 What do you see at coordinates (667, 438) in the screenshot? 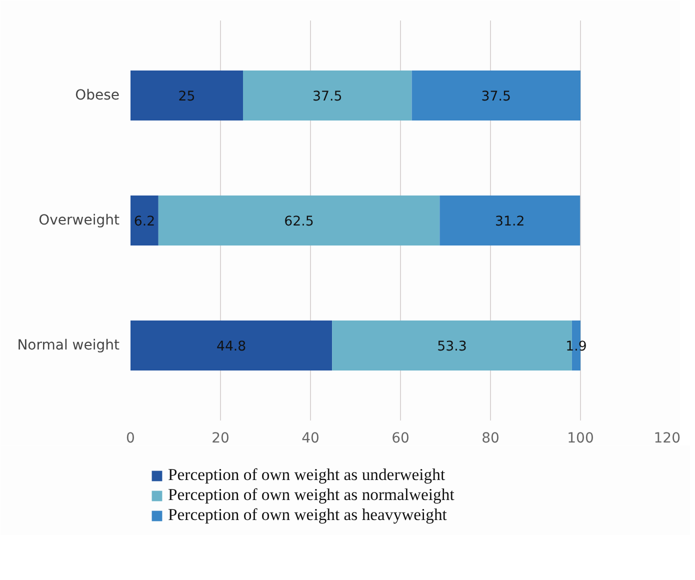
I see `x-tick-label: 120` at bounding box center [667, 438].